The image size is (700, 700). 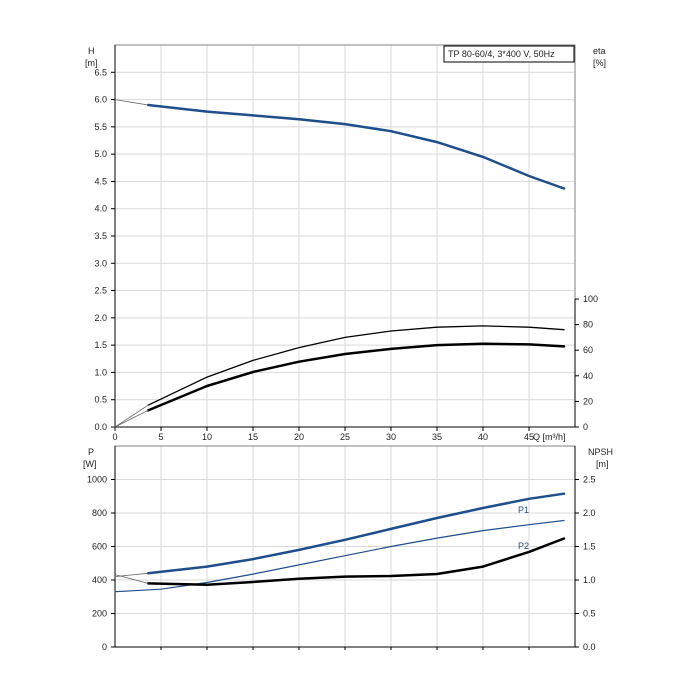 What do you see at coordinates (99, 580) in the screenshot?
I see `y-tick-label-left: 400` at bounding box center [99, 580].